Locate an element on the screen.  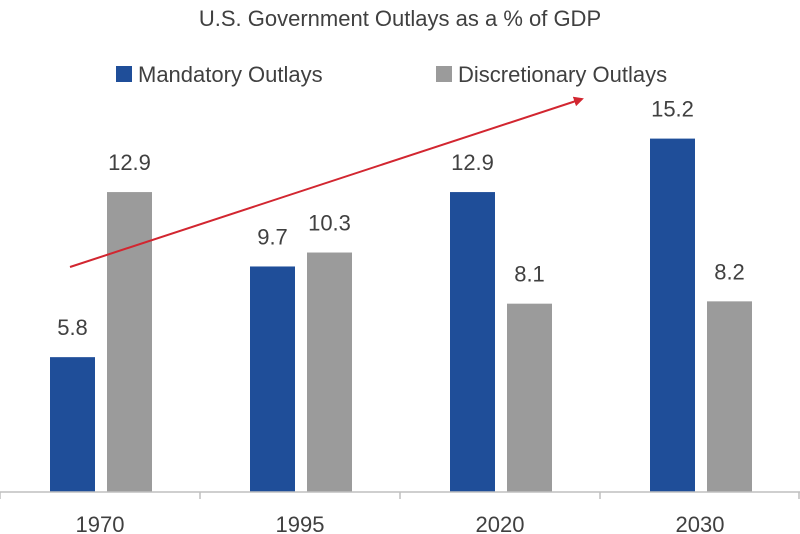
bar-discretionary-1970 is located at coordinates (129, 342).